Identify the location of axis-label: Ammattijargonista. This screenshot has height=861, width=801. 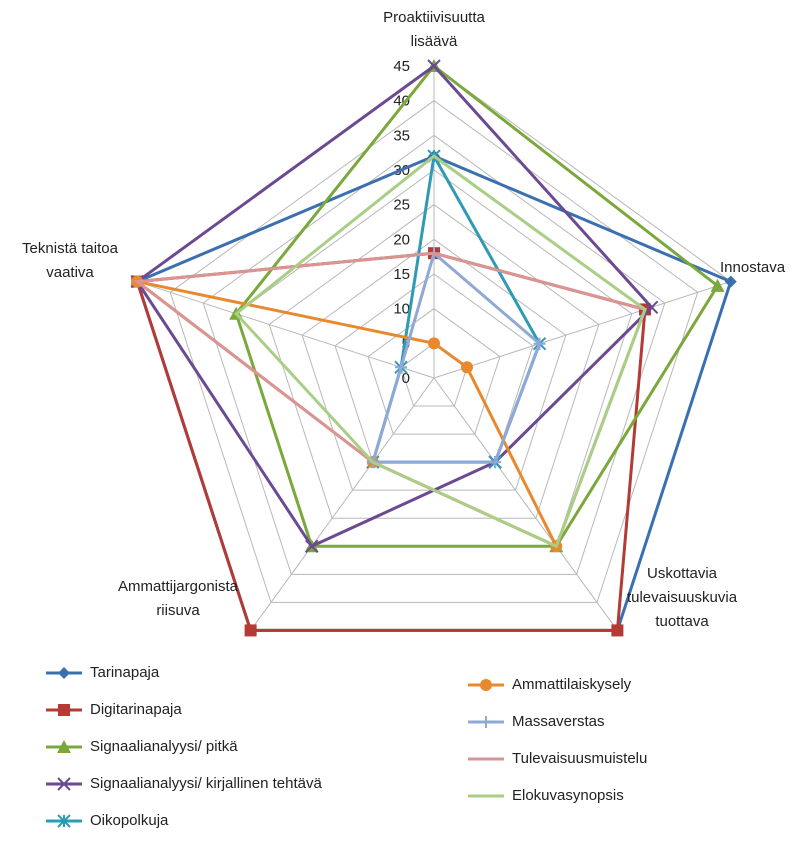
(178, 586).